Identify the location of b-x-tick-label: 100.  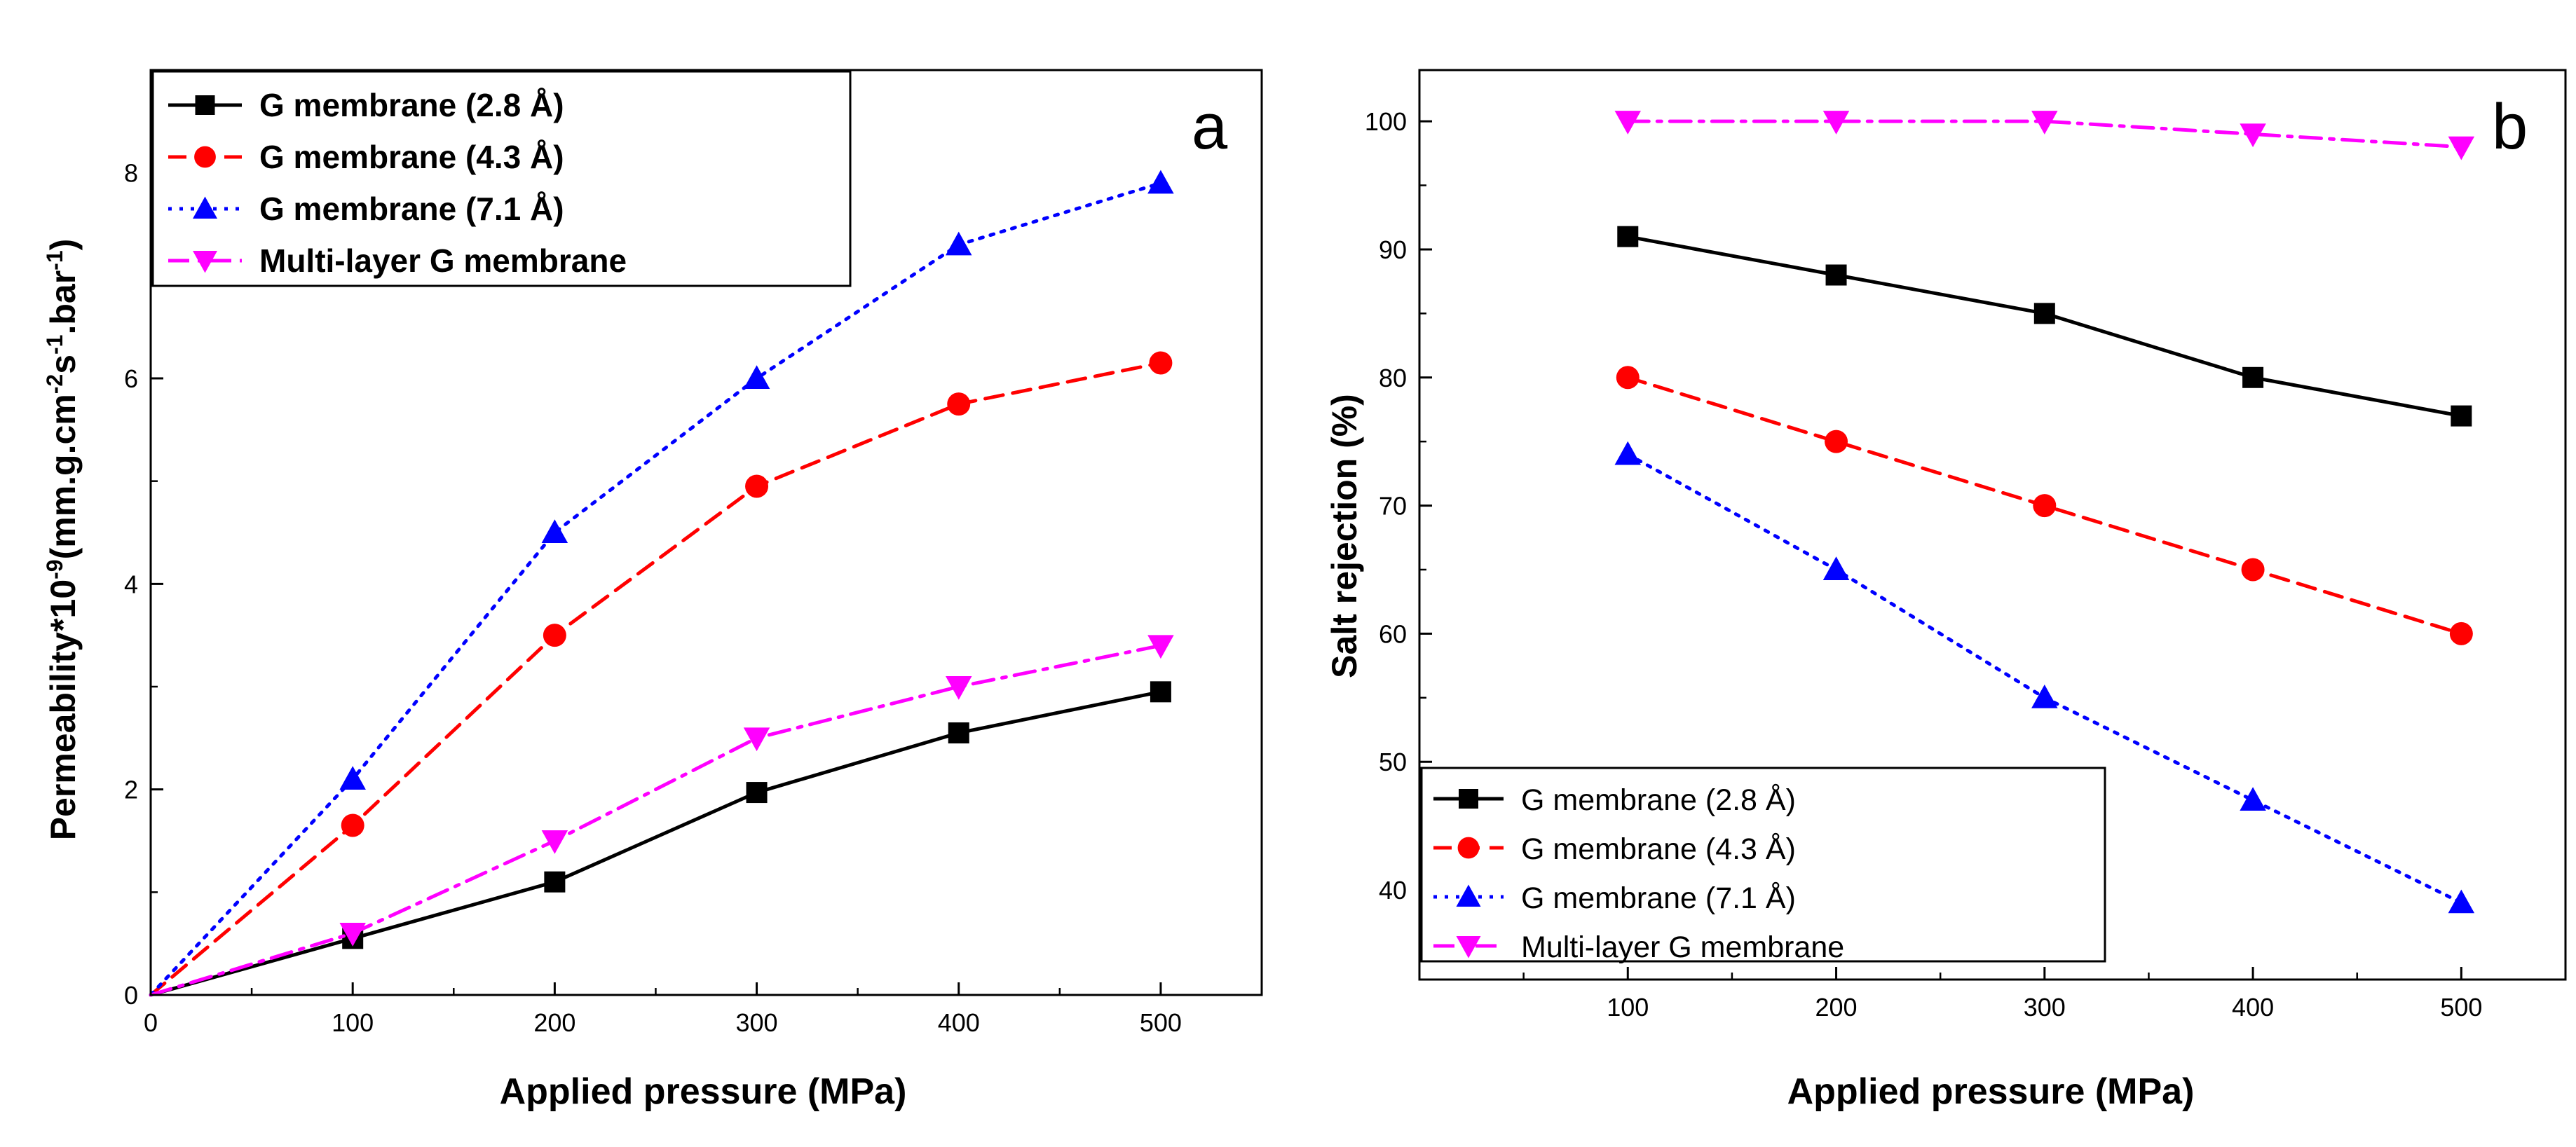
(1628, 1008).